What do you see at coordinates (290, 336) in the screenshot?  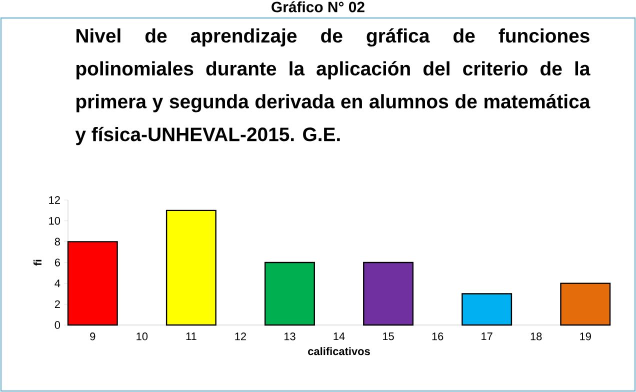 I see `x-tick-label: 13` at bounding box center [290, 336].